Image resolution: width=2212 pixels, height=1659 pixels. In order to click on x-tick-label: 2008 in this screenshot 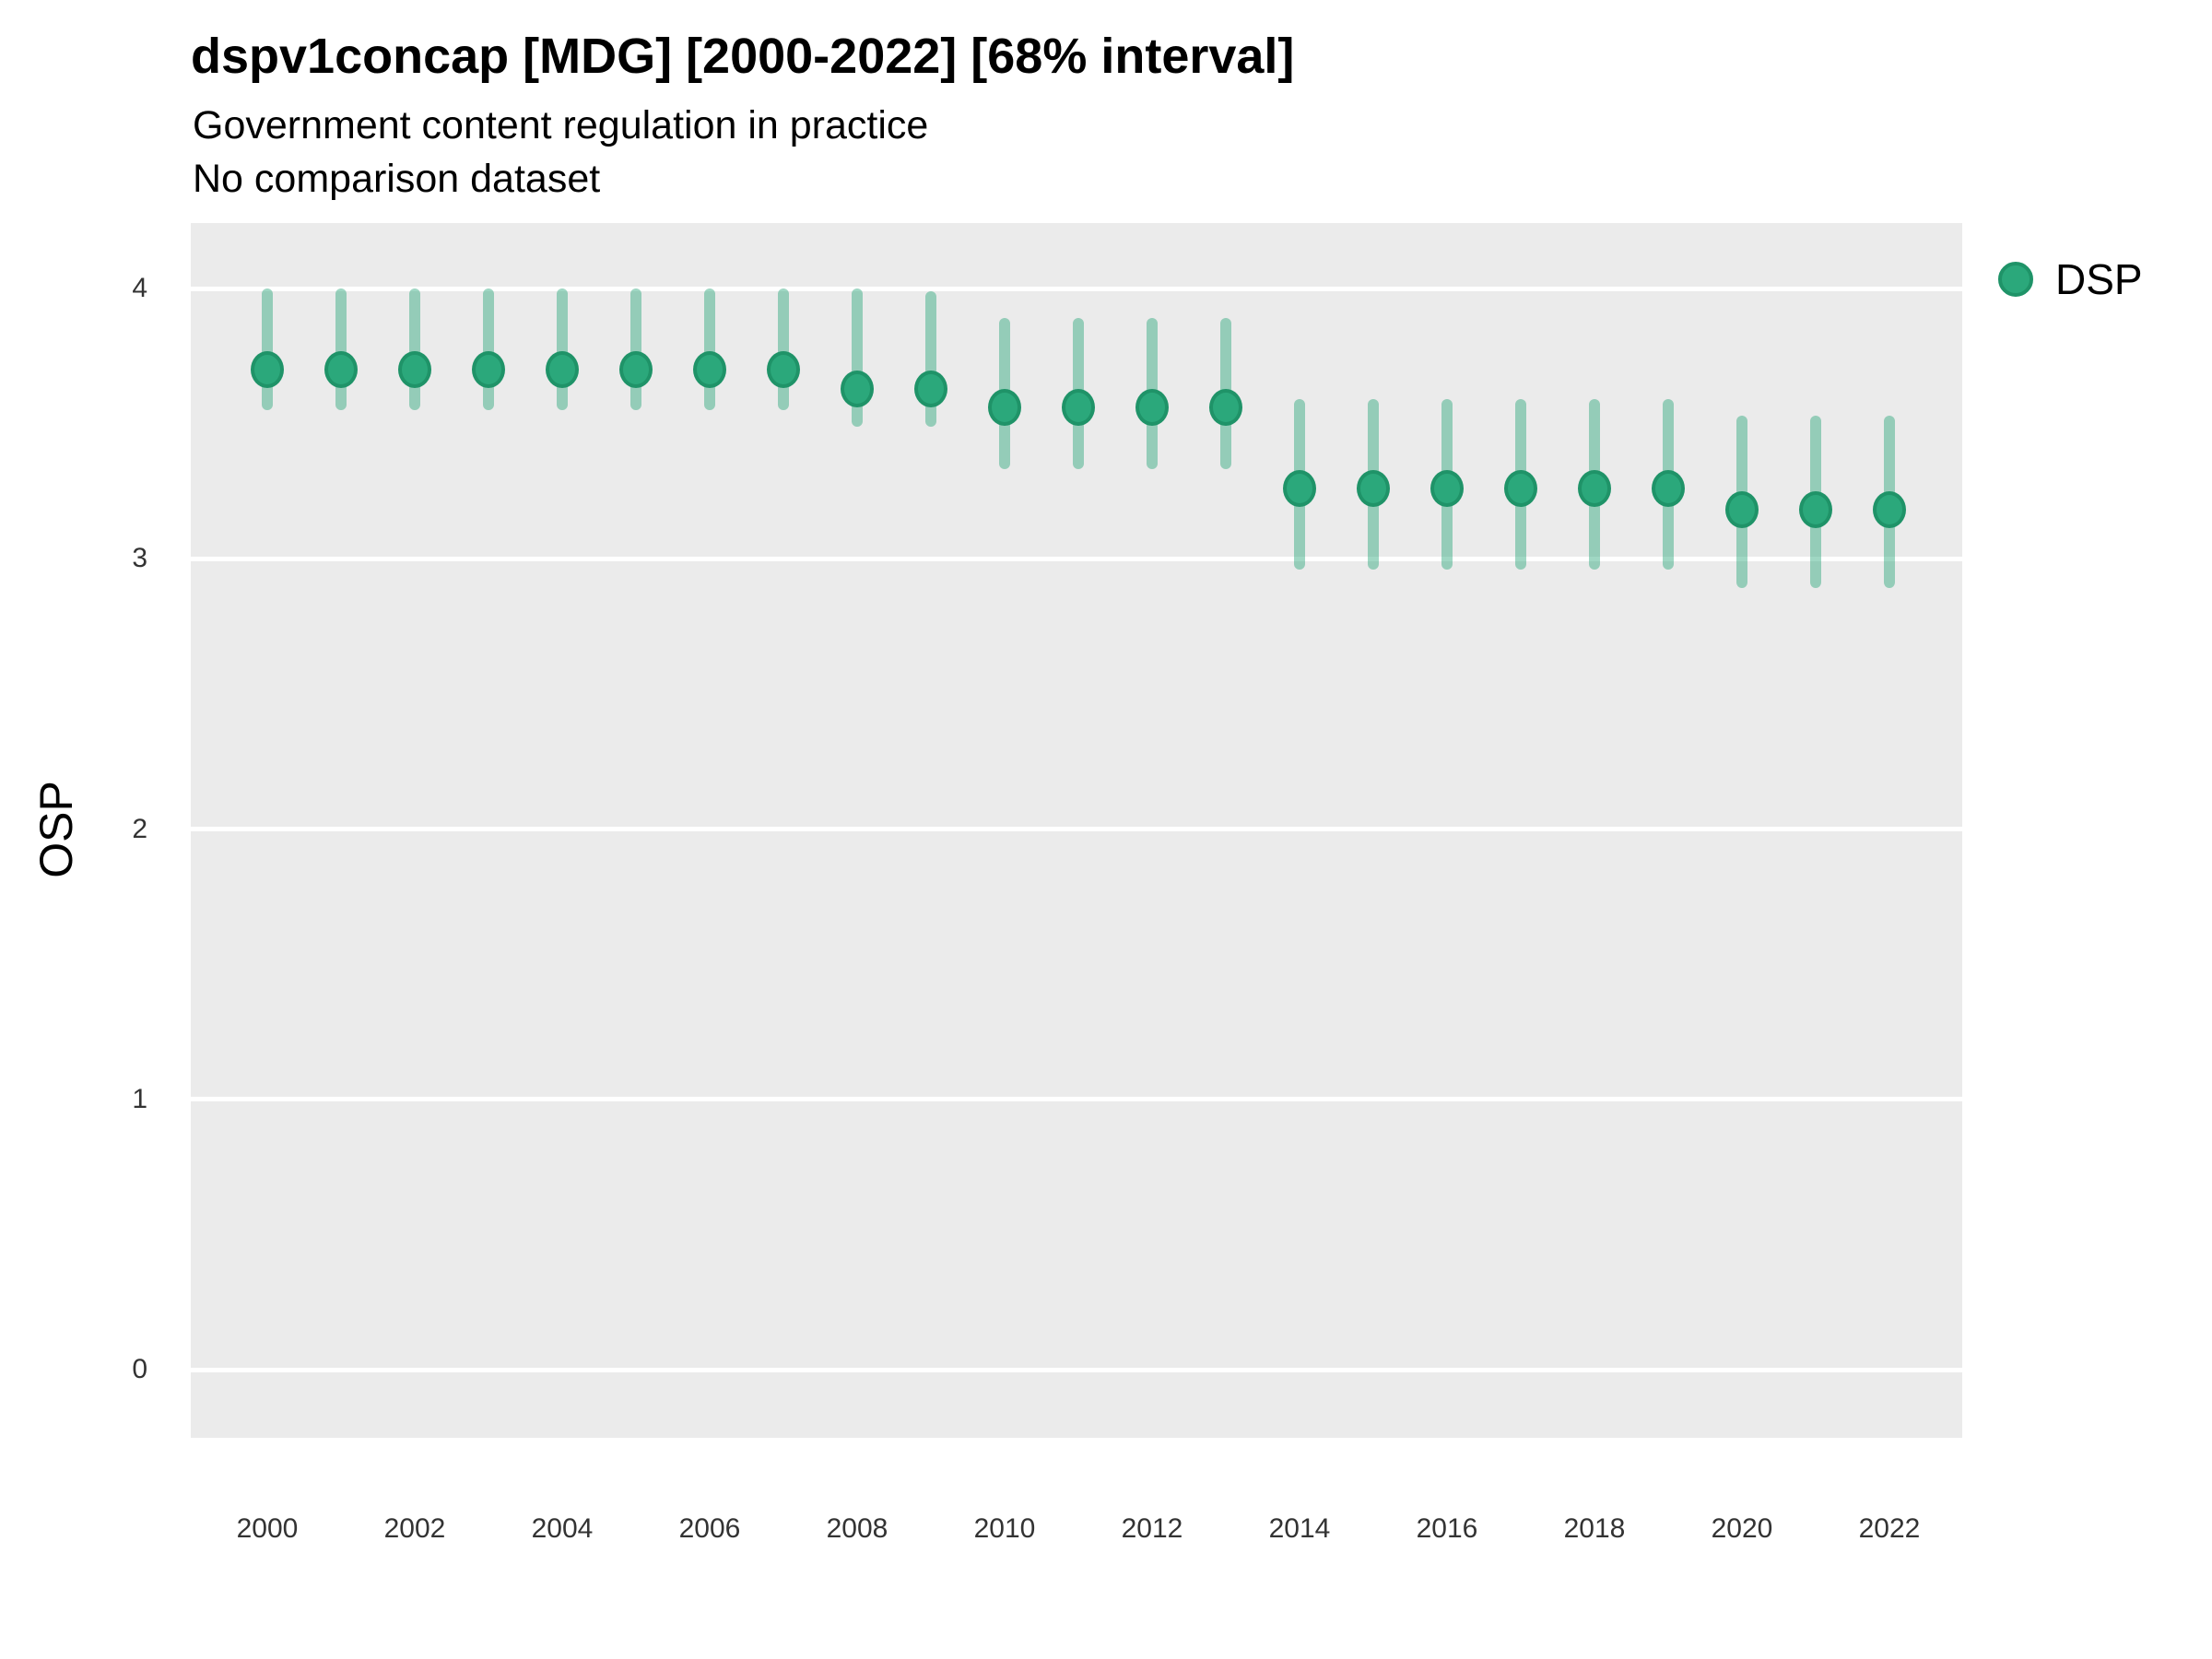, I will do `click(857, 1528)`.